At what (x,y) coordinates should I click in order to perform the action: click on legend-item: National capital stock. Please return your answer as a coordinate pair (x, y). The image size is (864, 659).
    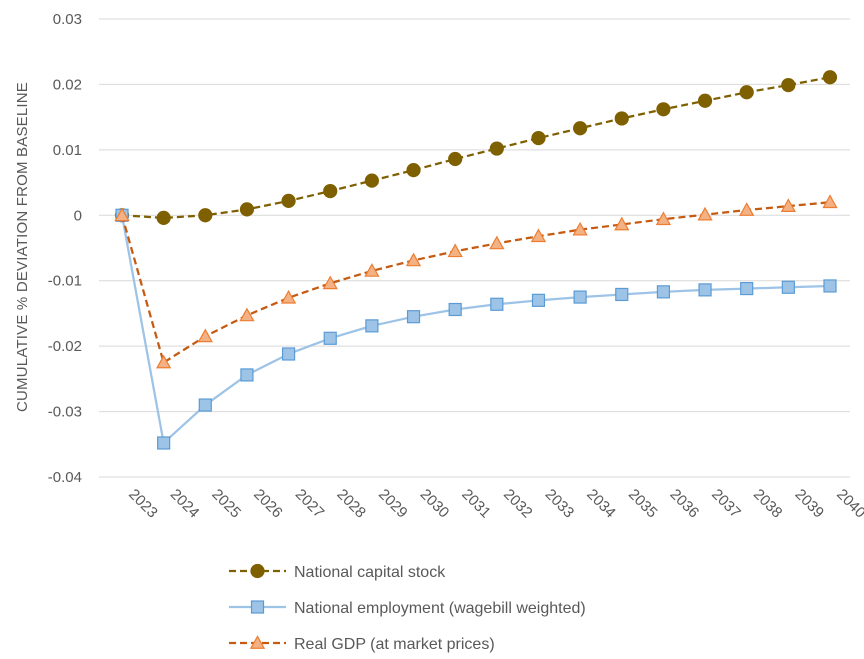
    Looking at the image, I should click on (337, 572).